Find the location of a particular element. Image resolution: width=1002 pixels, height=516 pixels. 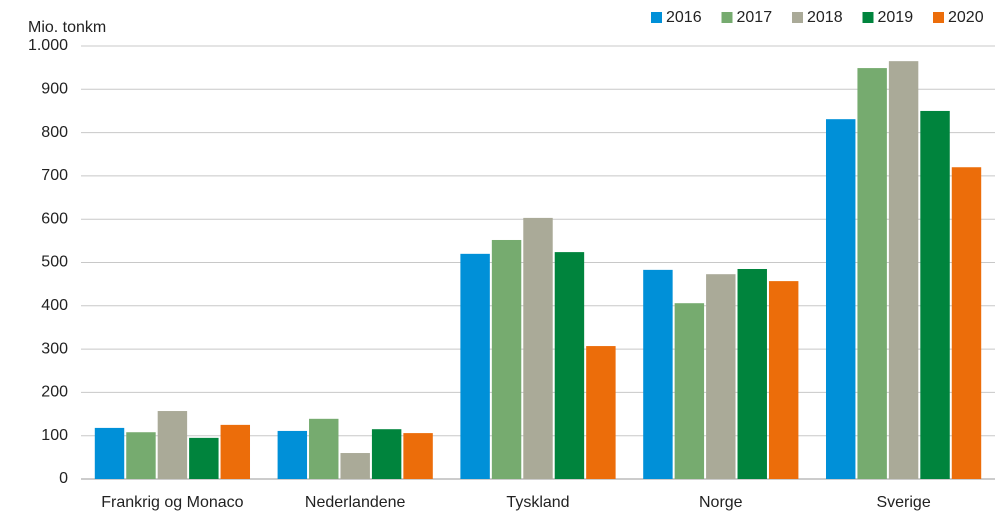

y-tick-label: 700 is located at coordinates (54, 175).